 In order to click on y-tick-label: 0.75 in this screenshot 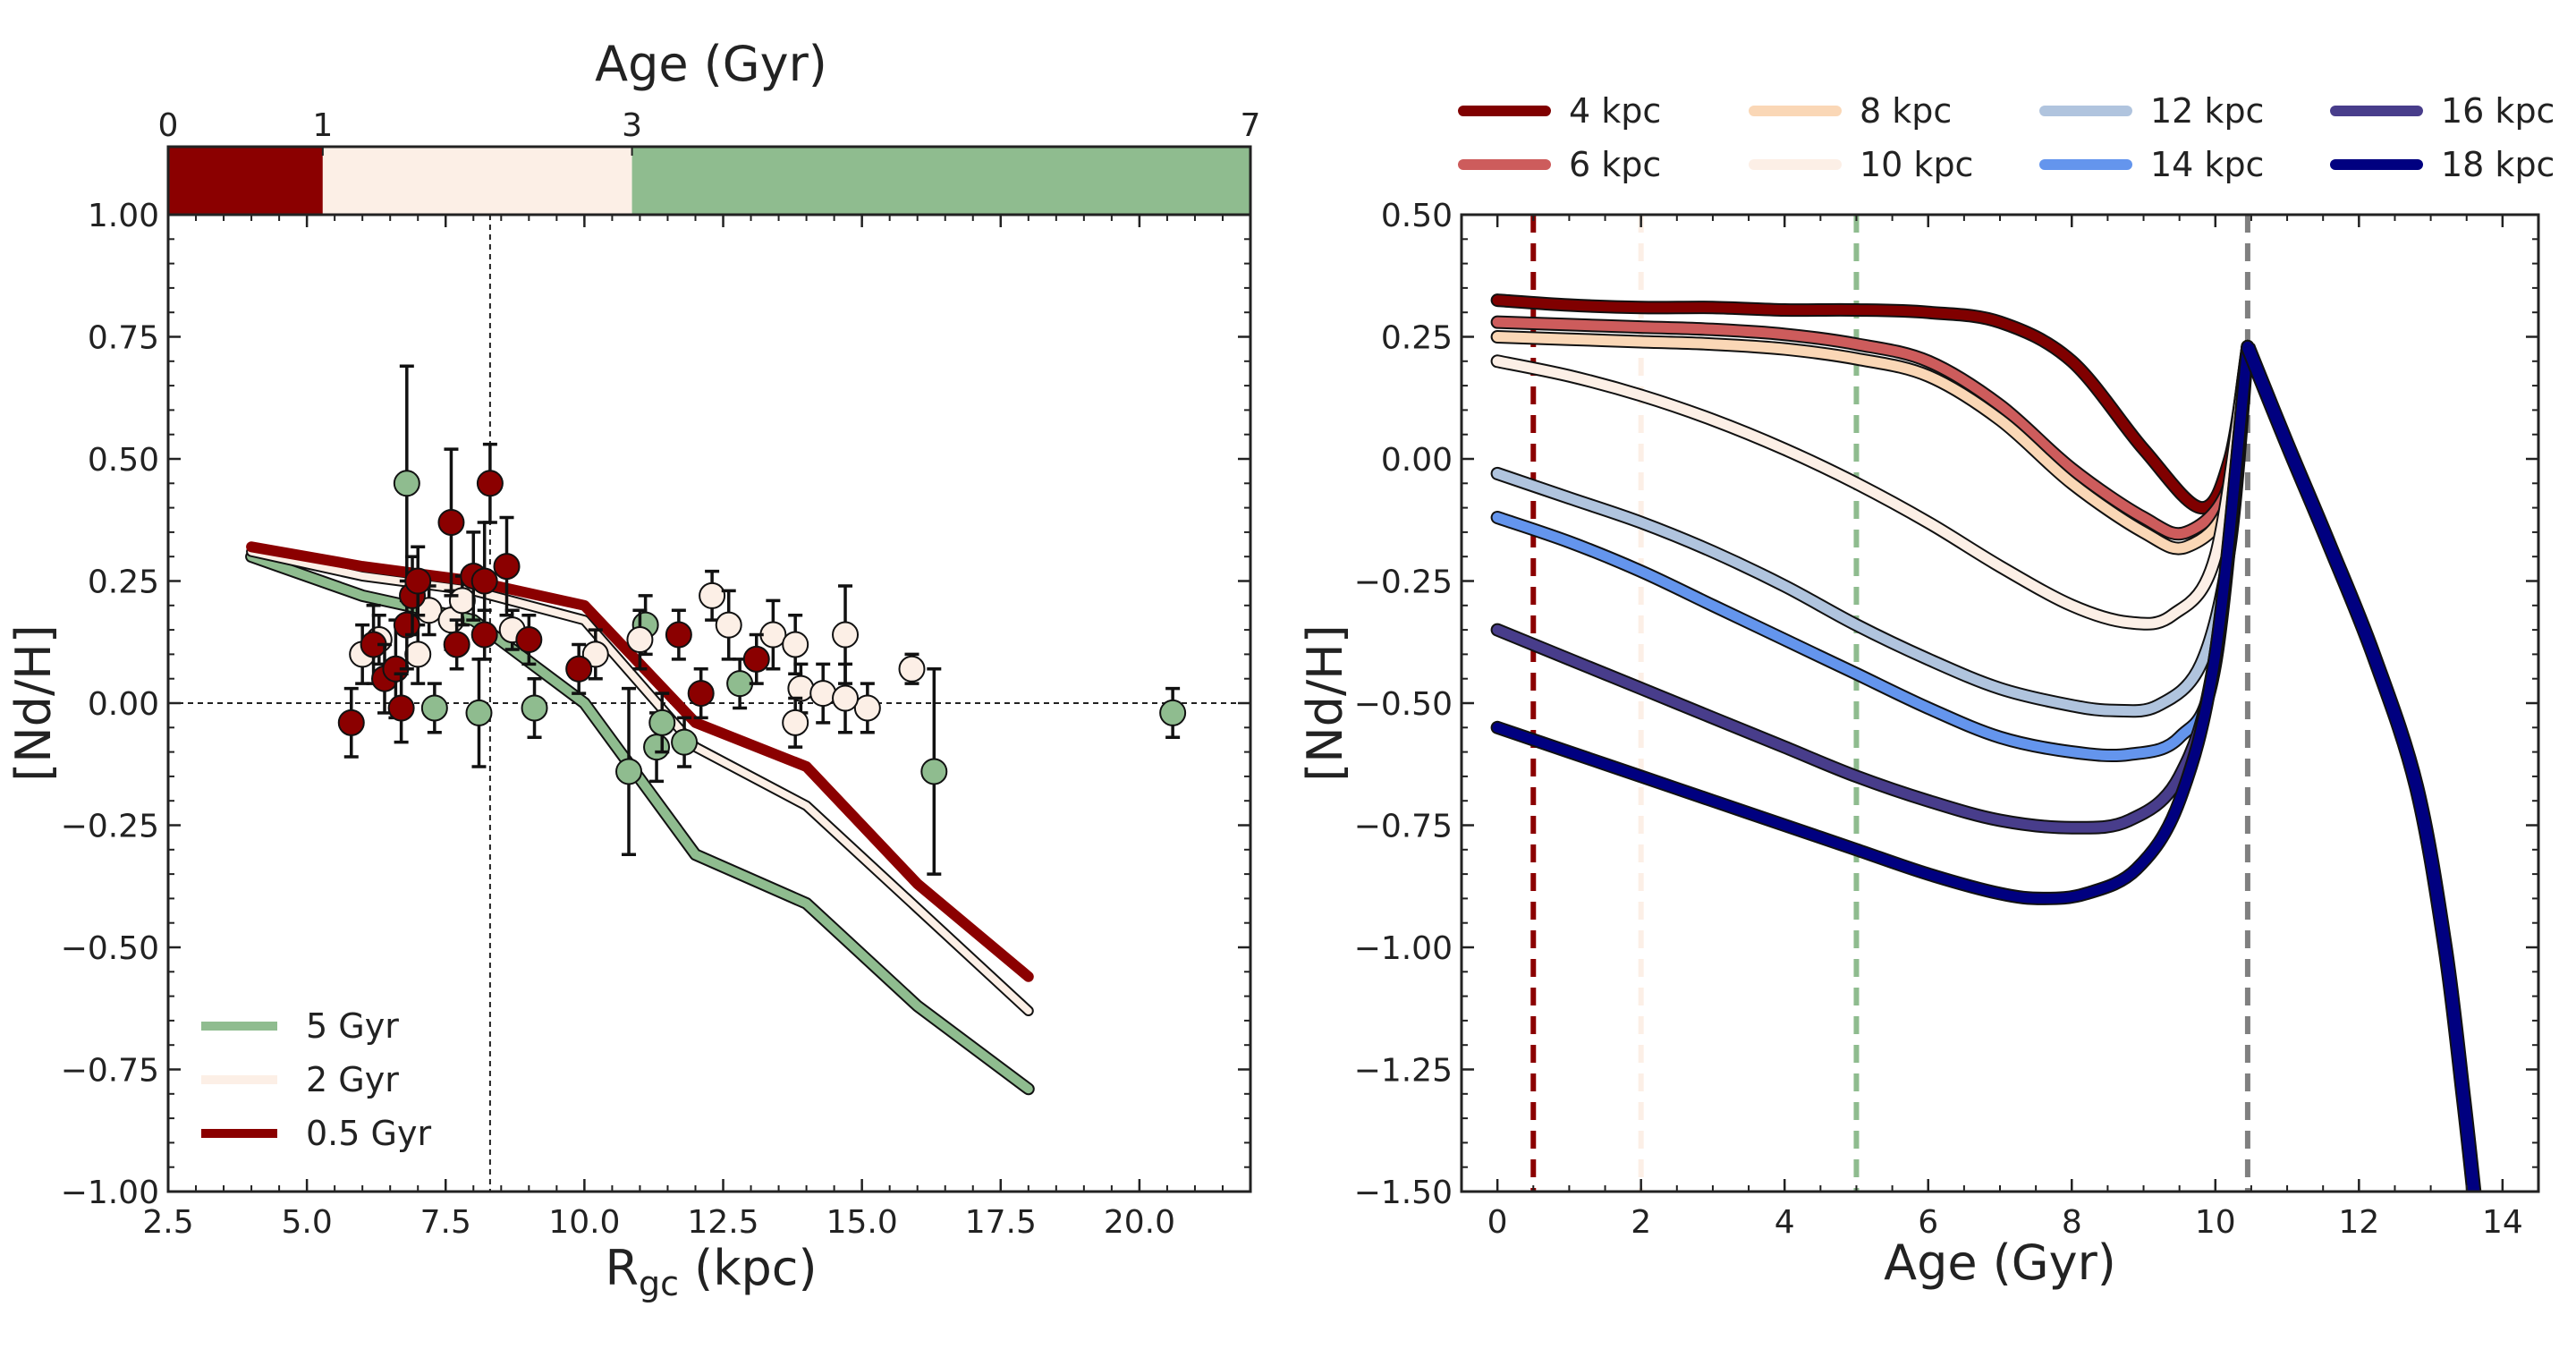, I will do `click(123, 338)`.